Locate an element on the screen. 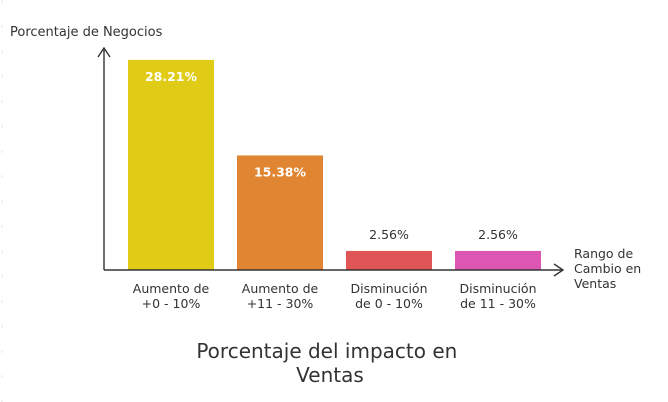 Image resolution: width=668 pixels, height=402 pixels. category-label-1-line-2: +0 - 10% is located at coordinates (171, 303).